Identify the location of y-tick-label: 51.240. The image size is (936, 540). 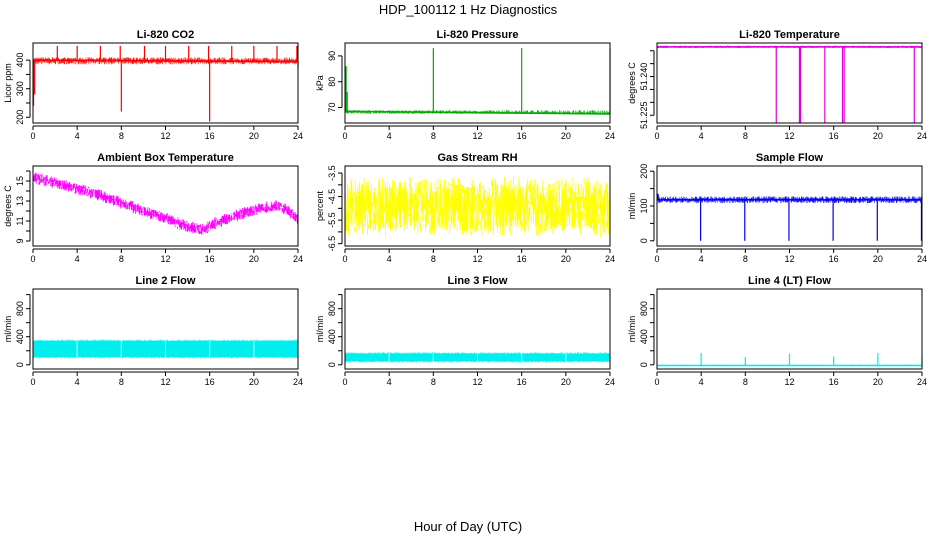
(644, 77).